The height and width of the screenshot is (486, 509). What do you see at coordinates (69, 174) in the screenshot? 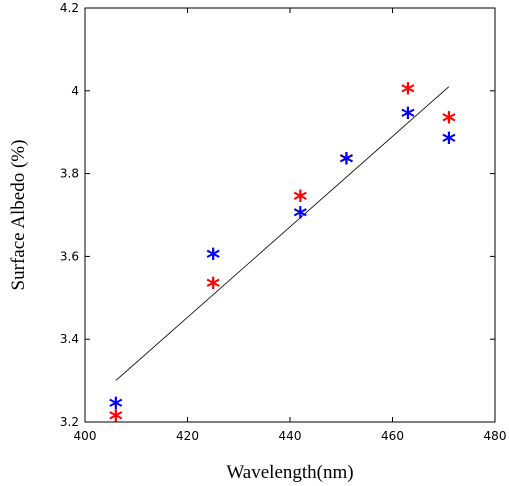
I see `y-tick-label: 3.8` at bounding box center [69, 174].